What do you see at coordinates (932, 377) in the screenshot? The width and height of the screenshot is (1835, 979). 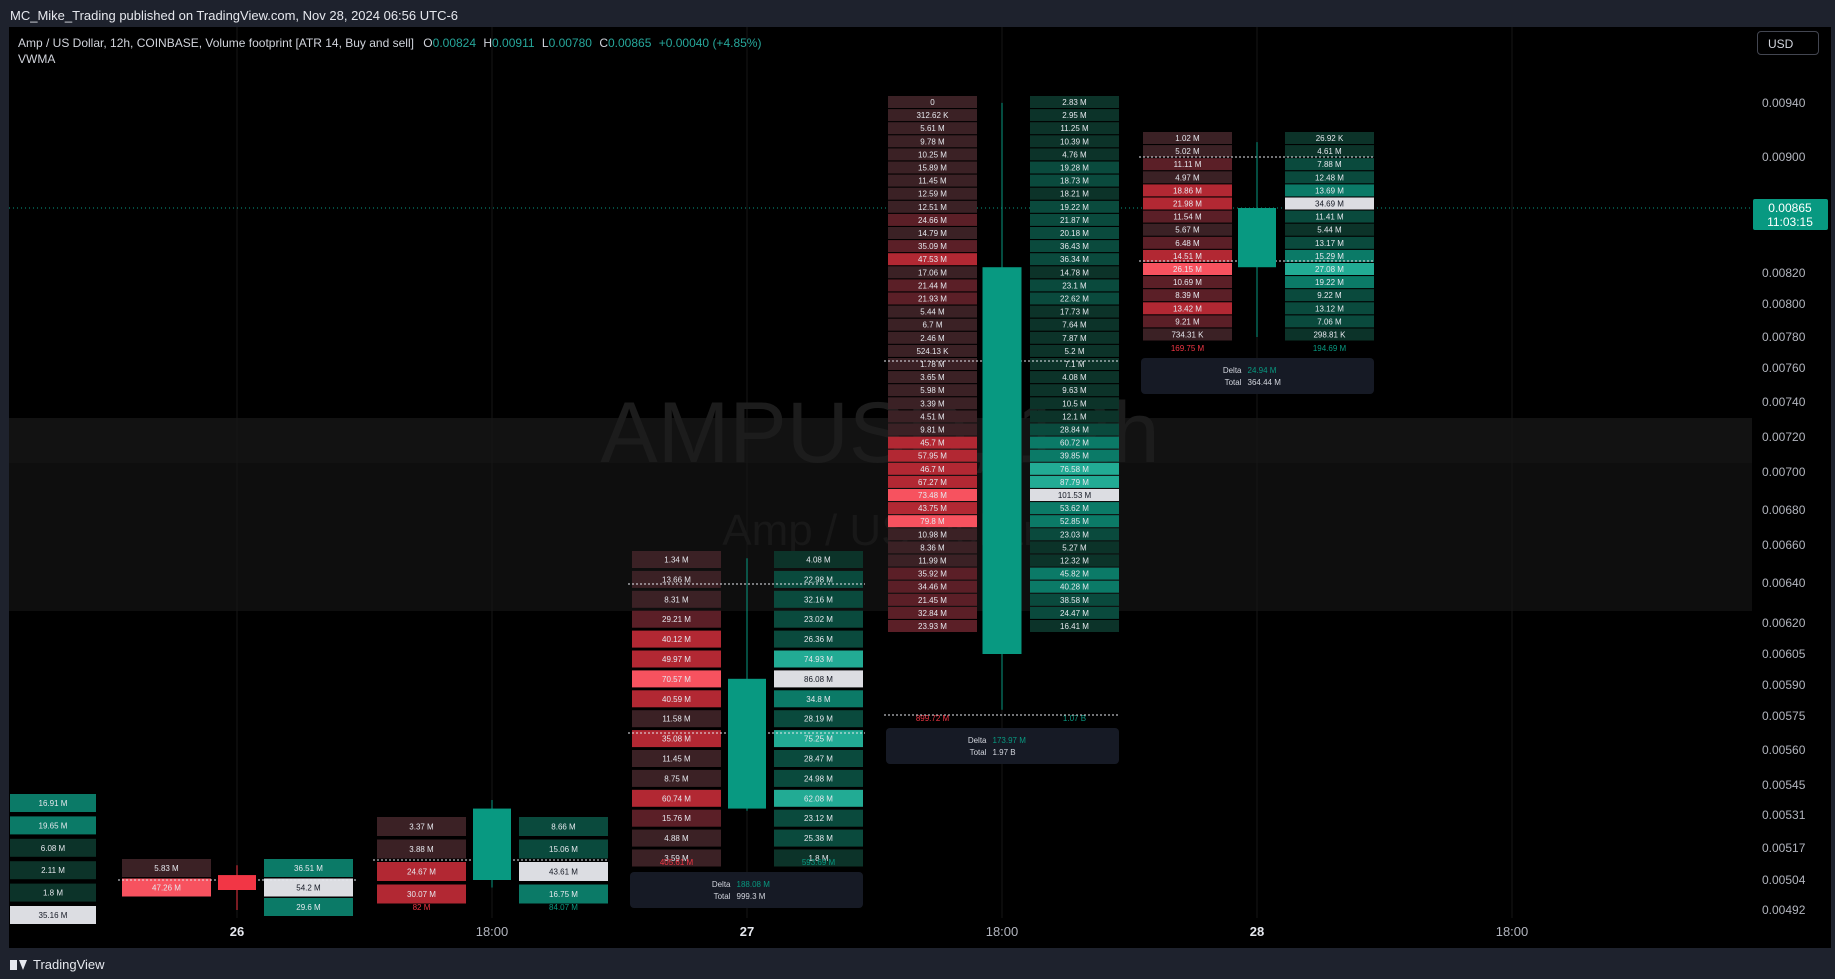 I see `sell-volume-label: 3.65 M` at bounding box center [932, 377].